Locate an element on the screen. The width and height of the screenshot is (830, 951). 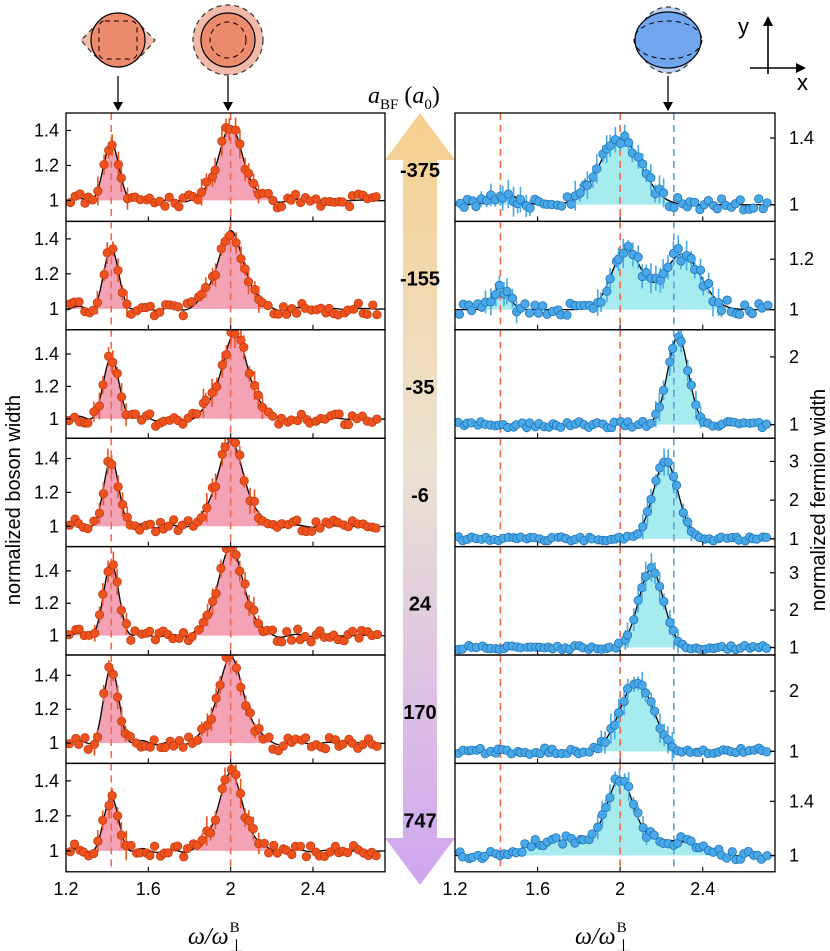
panel-frame is located at coordinates (225, 817).